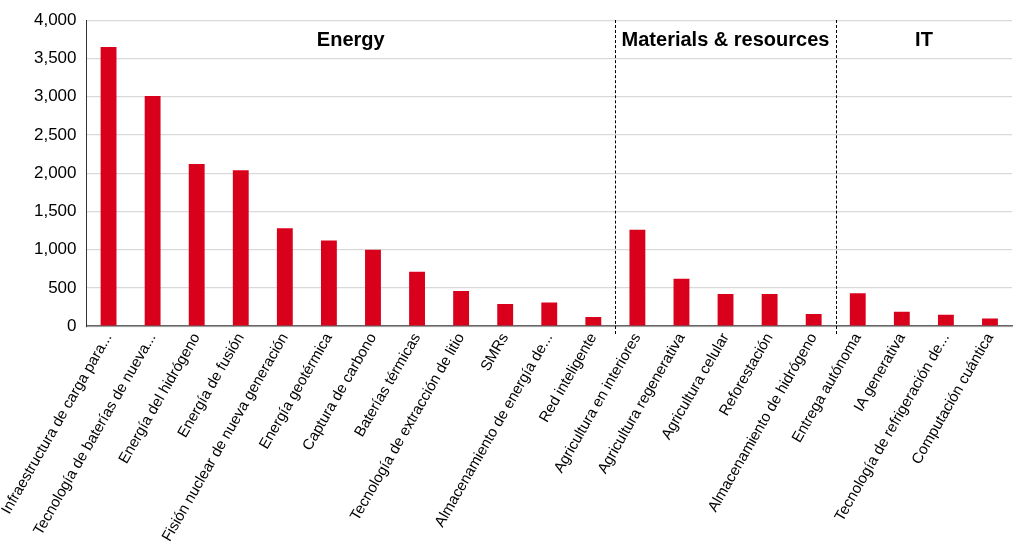  I want to click on y-tick-label: 1,500, so click(55, 211).